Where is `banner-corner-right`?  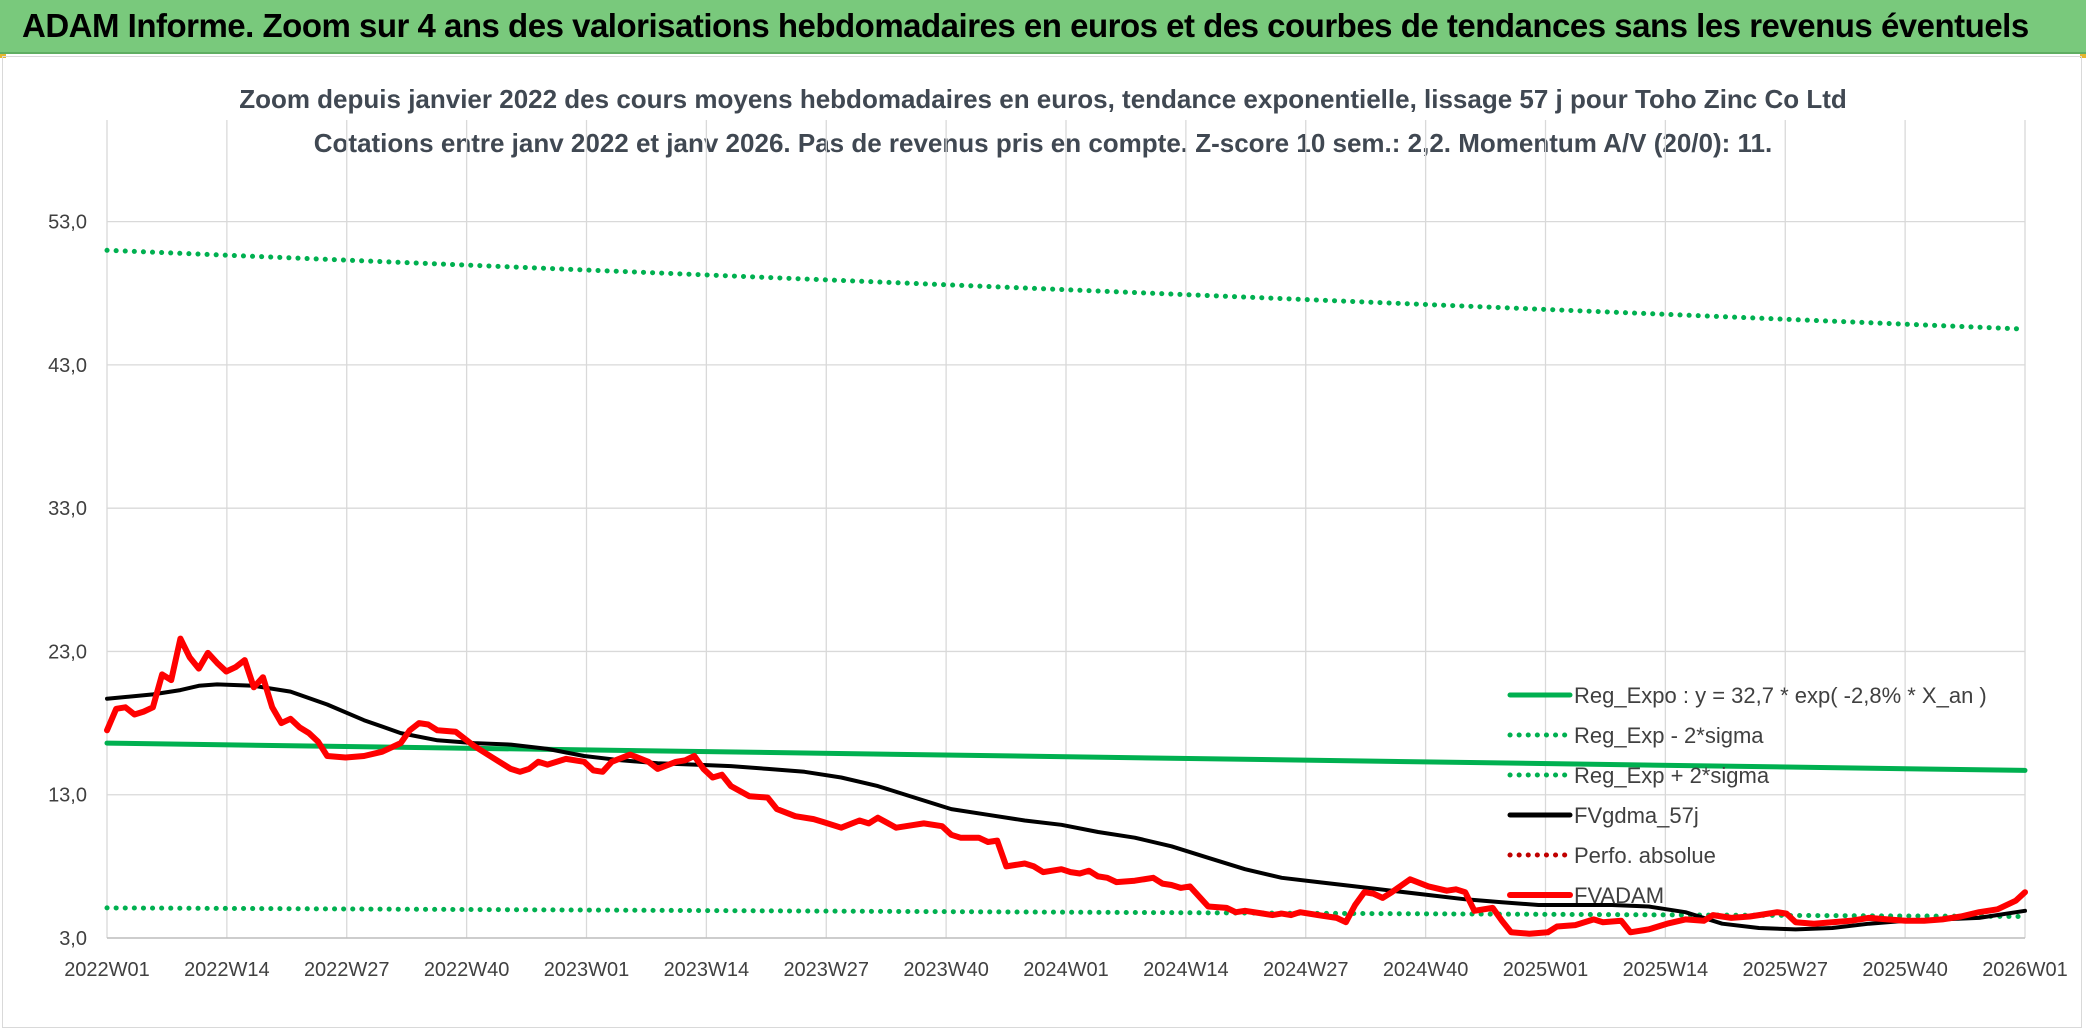 banner-corner-right is located at coordinates (2083, 56).